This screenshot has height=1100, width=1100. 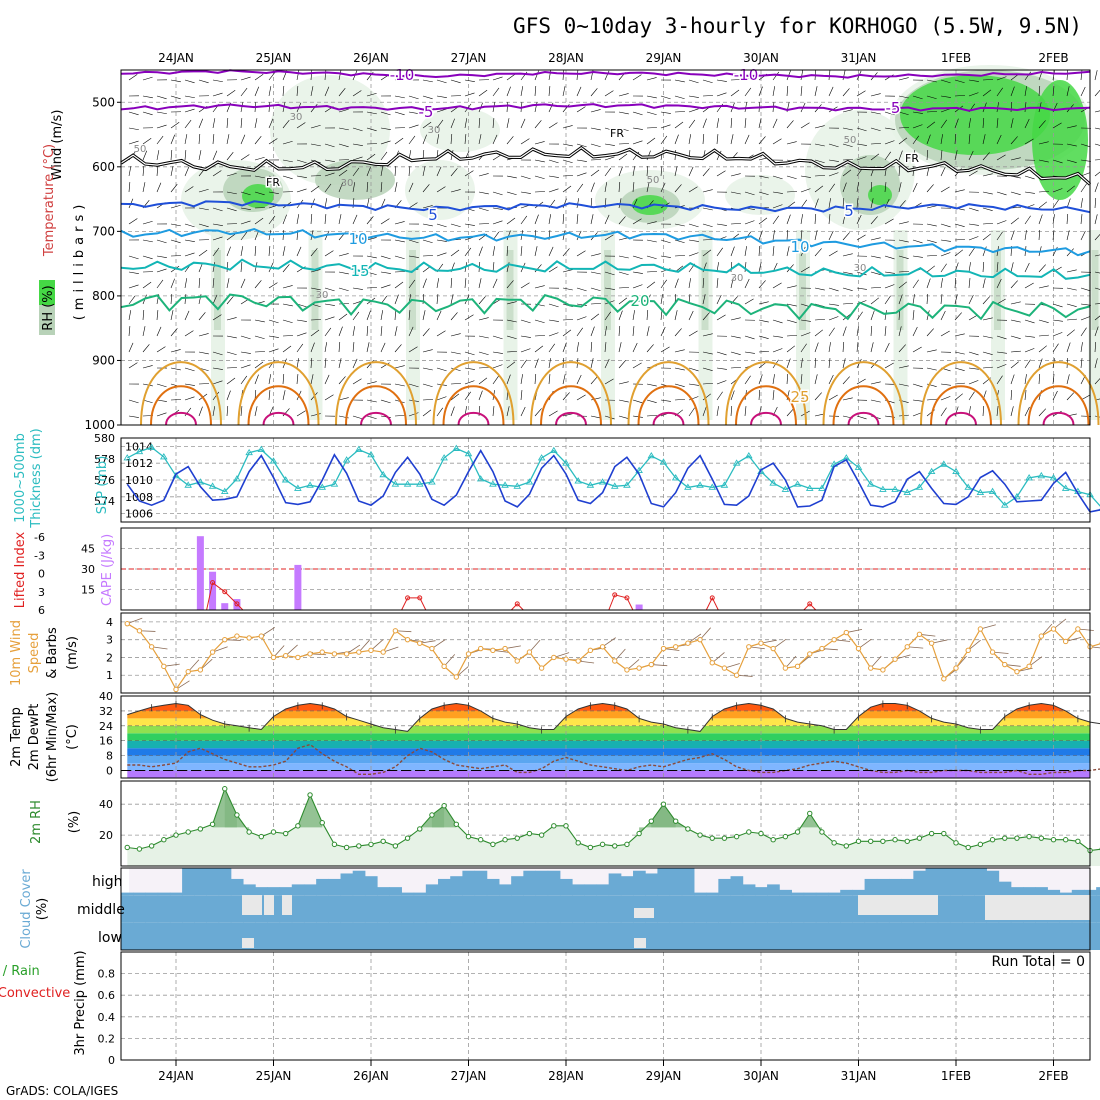 What do you see at coordinates (898, 905) in the screenshot?
I see `cloud-gap` at bounding box center [898, 905].